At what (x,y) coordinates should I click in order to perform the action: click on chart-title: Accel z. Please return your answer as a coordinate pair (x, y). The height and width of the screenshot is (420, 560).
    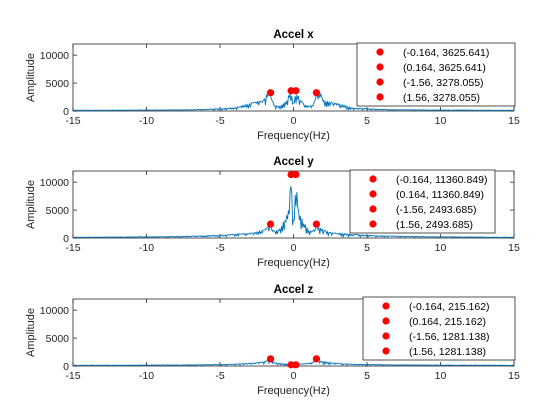
    Looking at the image, I should click on (294, 290).